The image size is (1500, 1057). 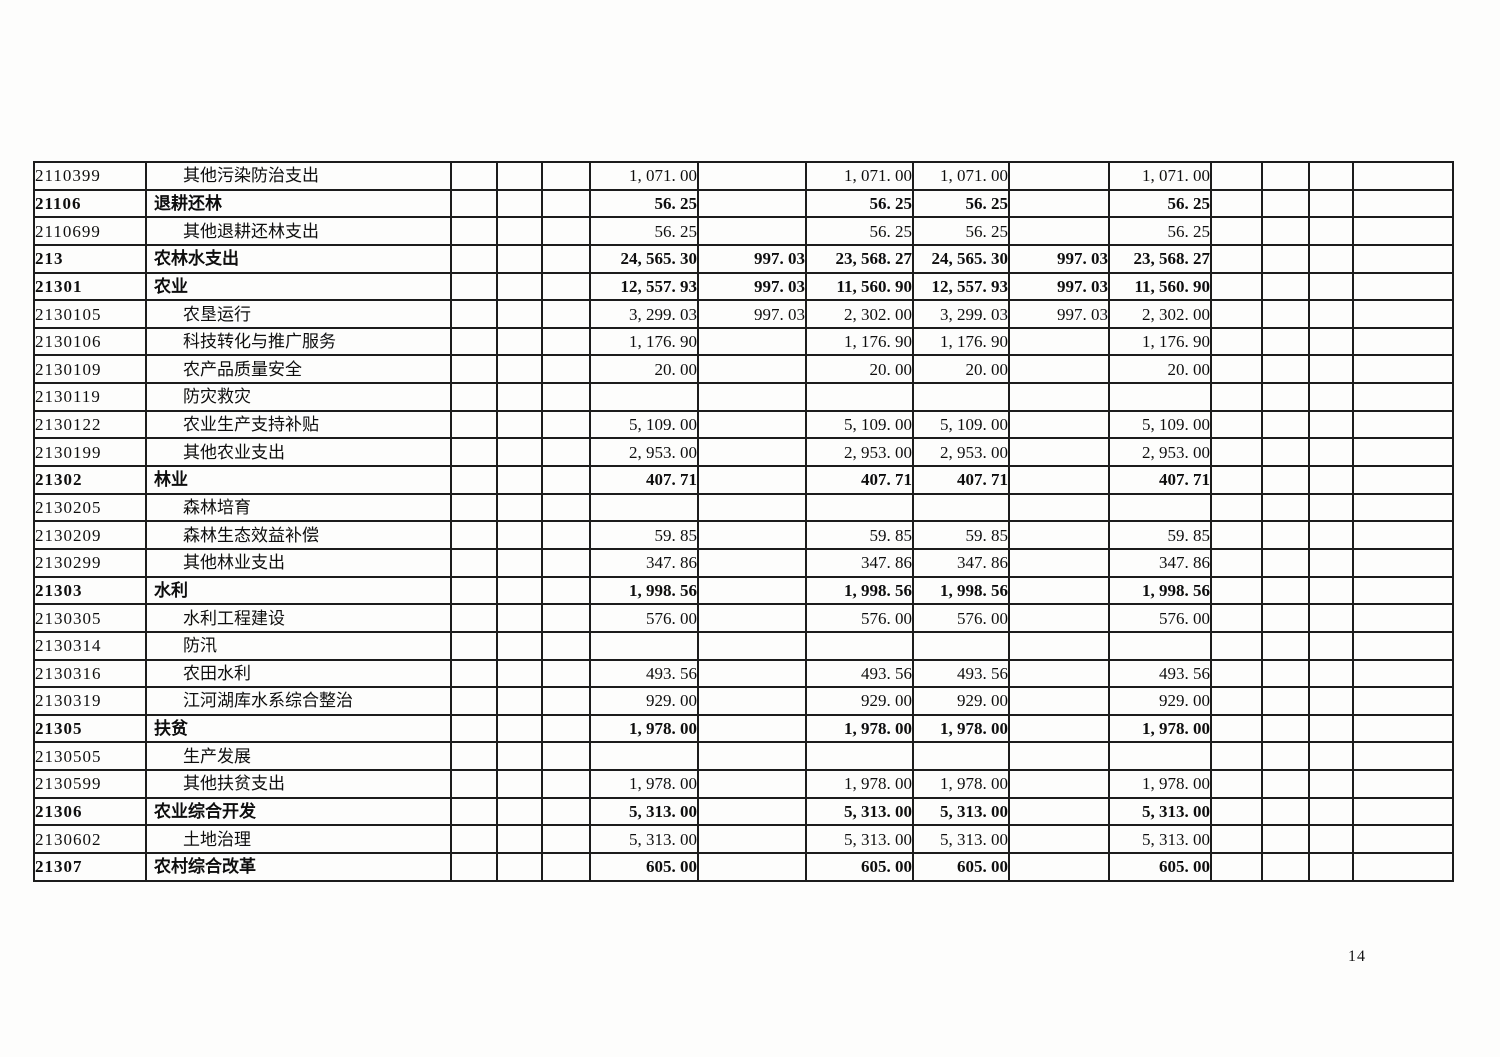 I want to click on value-cell: 20. 00, so click(x=961, y=369).